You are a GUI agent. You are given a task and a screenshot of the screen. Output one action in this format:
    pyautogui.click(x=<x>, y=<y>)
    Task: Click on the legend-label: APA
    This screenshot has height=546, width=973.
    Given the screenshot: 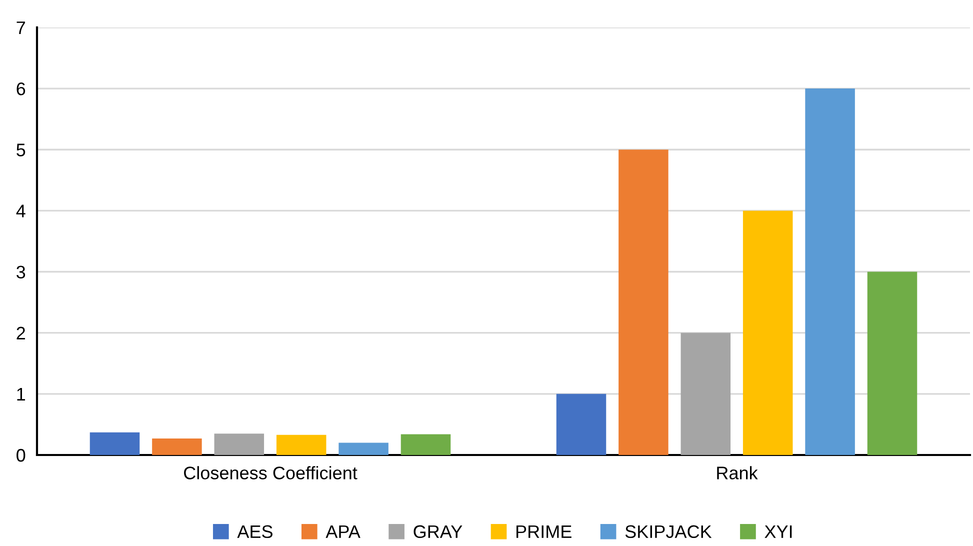 What is the action you would take?
    pyautogui.click(x=343, y=531)
    